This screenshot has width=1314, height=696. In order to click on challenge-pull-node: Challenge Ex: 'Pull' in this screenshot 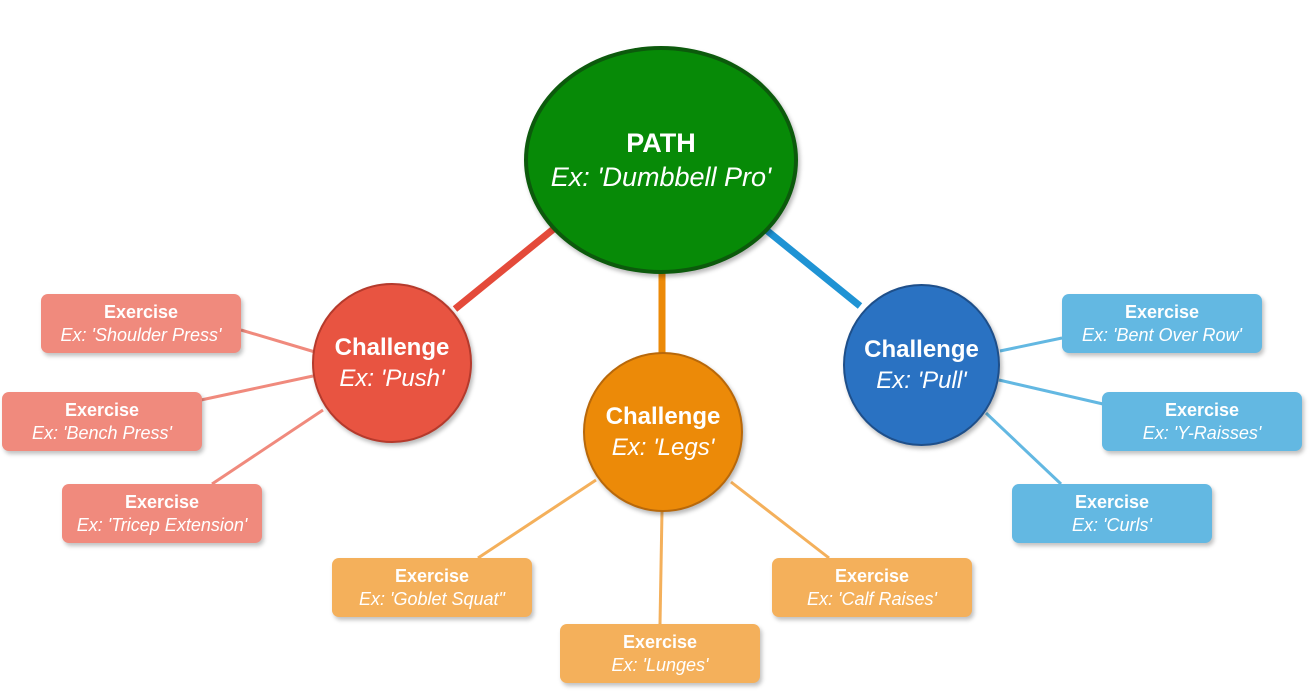, I will do `click(921, 365)`.